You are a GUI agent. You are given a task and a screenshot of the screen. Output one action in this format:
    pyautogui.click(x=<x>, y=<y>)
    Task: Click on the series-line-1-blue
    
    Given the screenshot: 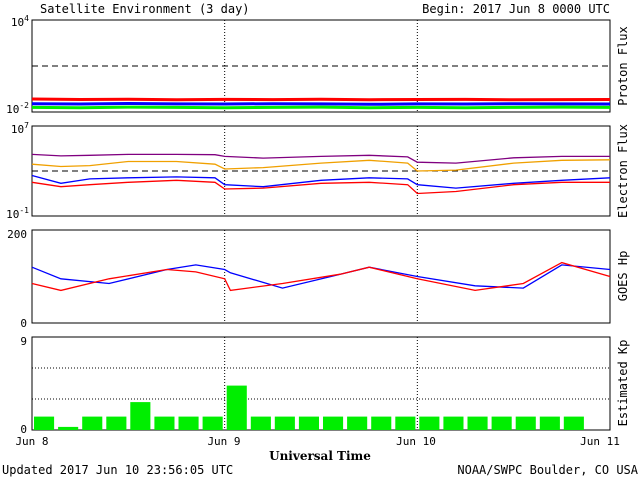 What is the action you would take?
    pyautogui.click(x=321, y=181)
    